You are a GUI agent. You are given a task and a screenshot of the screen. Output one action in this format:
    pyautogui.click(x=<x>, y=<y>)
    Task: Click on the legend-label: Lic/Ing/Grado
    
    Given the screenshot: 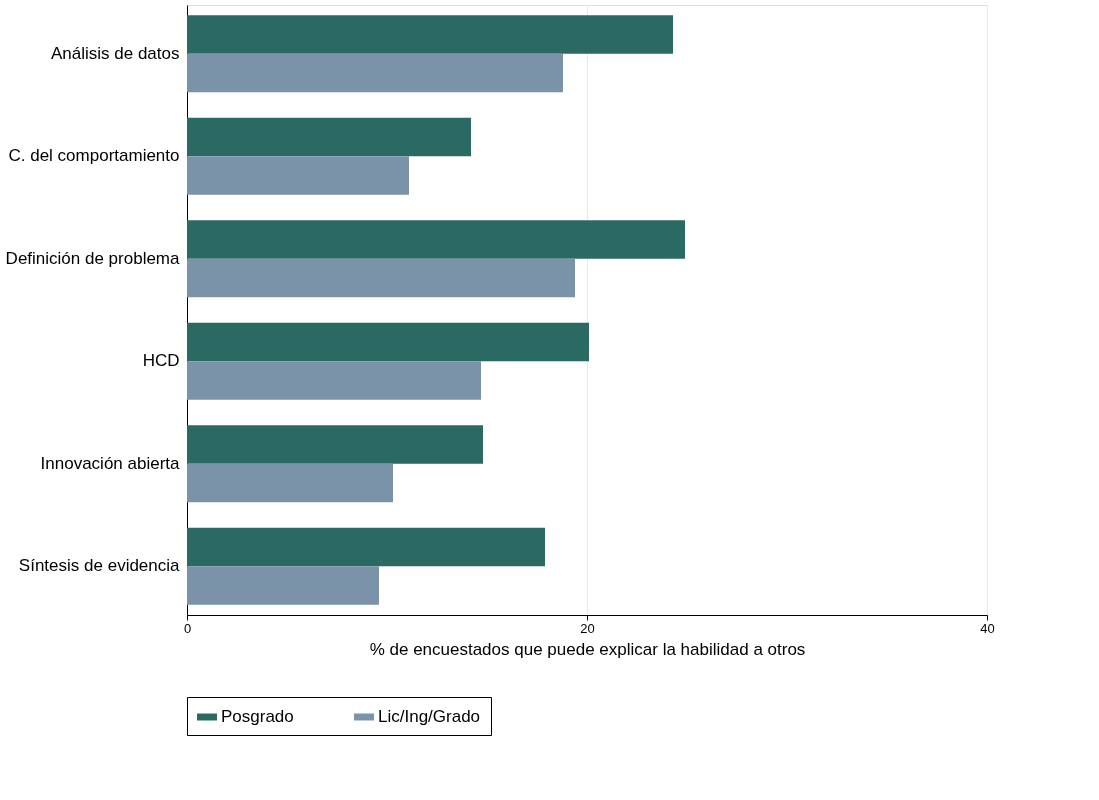 What is the action you would take?
    pyautogui.click(x=429, y=716)
    